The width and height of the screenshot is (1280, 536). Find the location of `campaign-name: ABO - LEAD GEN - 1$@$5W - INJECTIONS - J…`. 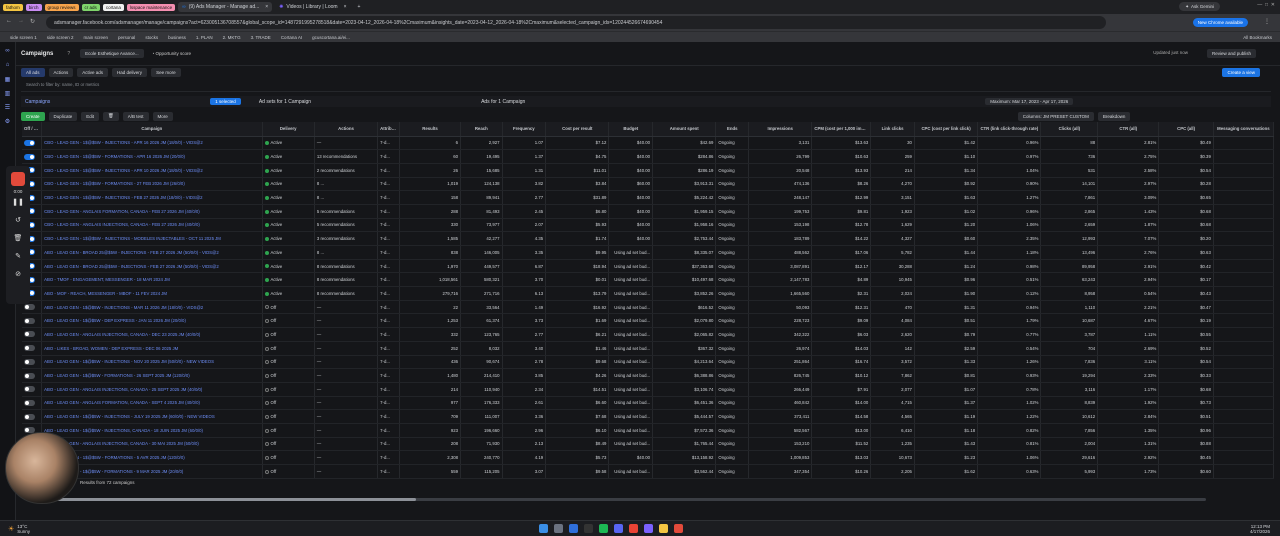

campaign-name: ABO - LEAD GEN - 1$@$5W - INJECTIONS - J… is located at coordinates (152, 416).